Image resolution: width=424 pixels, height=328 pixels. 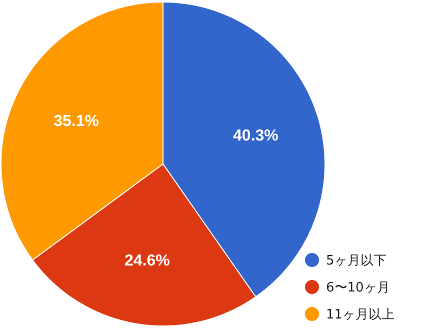 I want to click on data-label: 24.6%, so click(x=147, y=261).